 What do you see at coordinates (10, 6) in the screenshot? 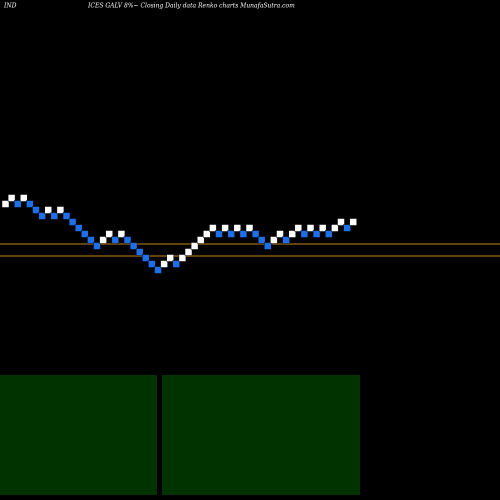
I see `title-left: IND` at bounding box center [10, 6].